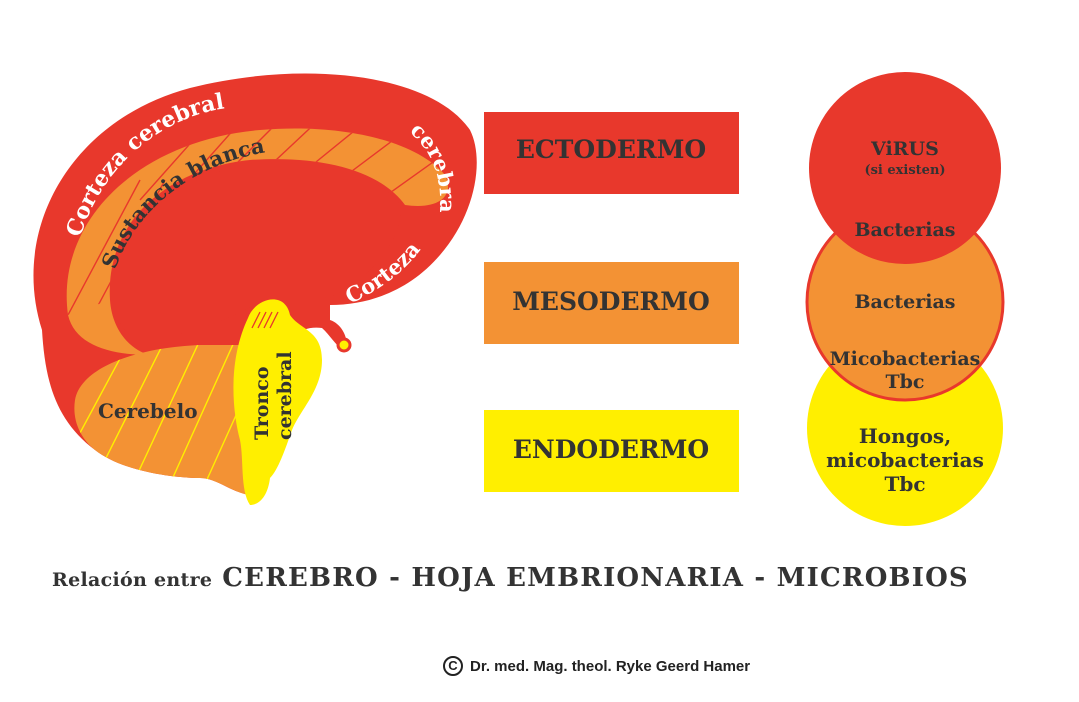 The width and height of the screenshot is (1079, 702). I want to click on label-bacterias: Bacterias, so click(904, 302).